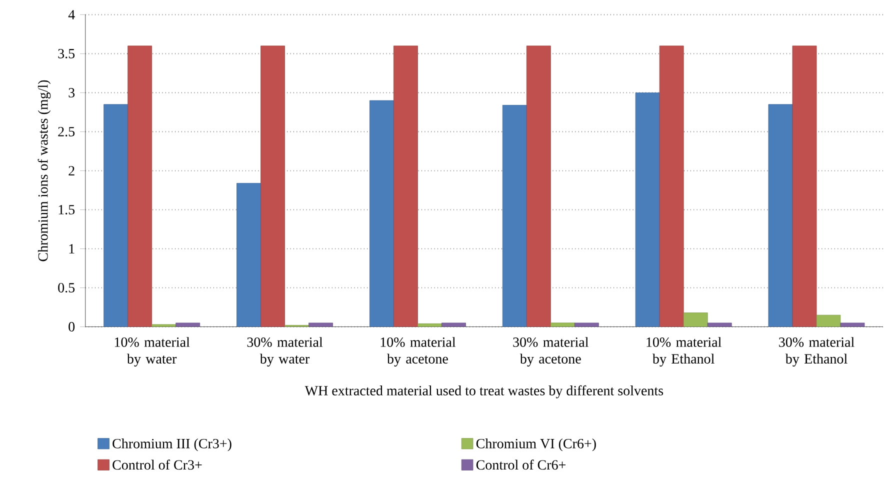  What do you see at coordinates (536, 445) in the screenshot?
I see `legend-label: Chromium VI (Cr6+)` at bounding box center [536, 445].